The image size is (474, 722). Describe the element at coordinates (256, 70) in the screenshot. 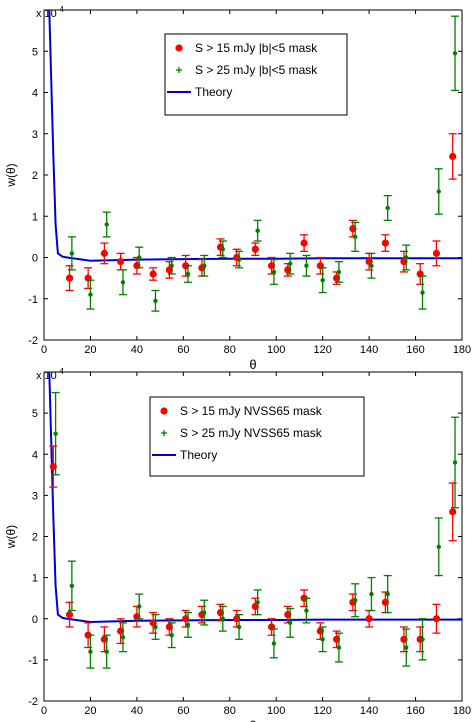

I see `legend-label: S > 25 mJy |b|<5 mask` at that location.